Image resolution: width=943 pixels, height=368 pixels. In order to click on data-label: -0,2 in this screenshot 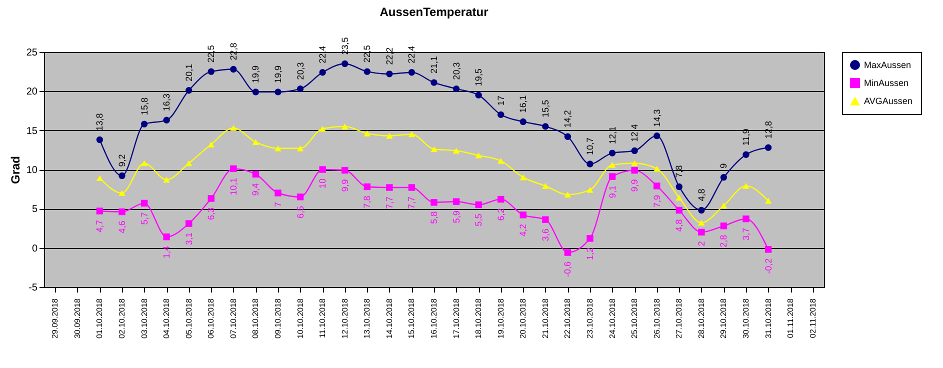, I will do `click(768, 266)`.